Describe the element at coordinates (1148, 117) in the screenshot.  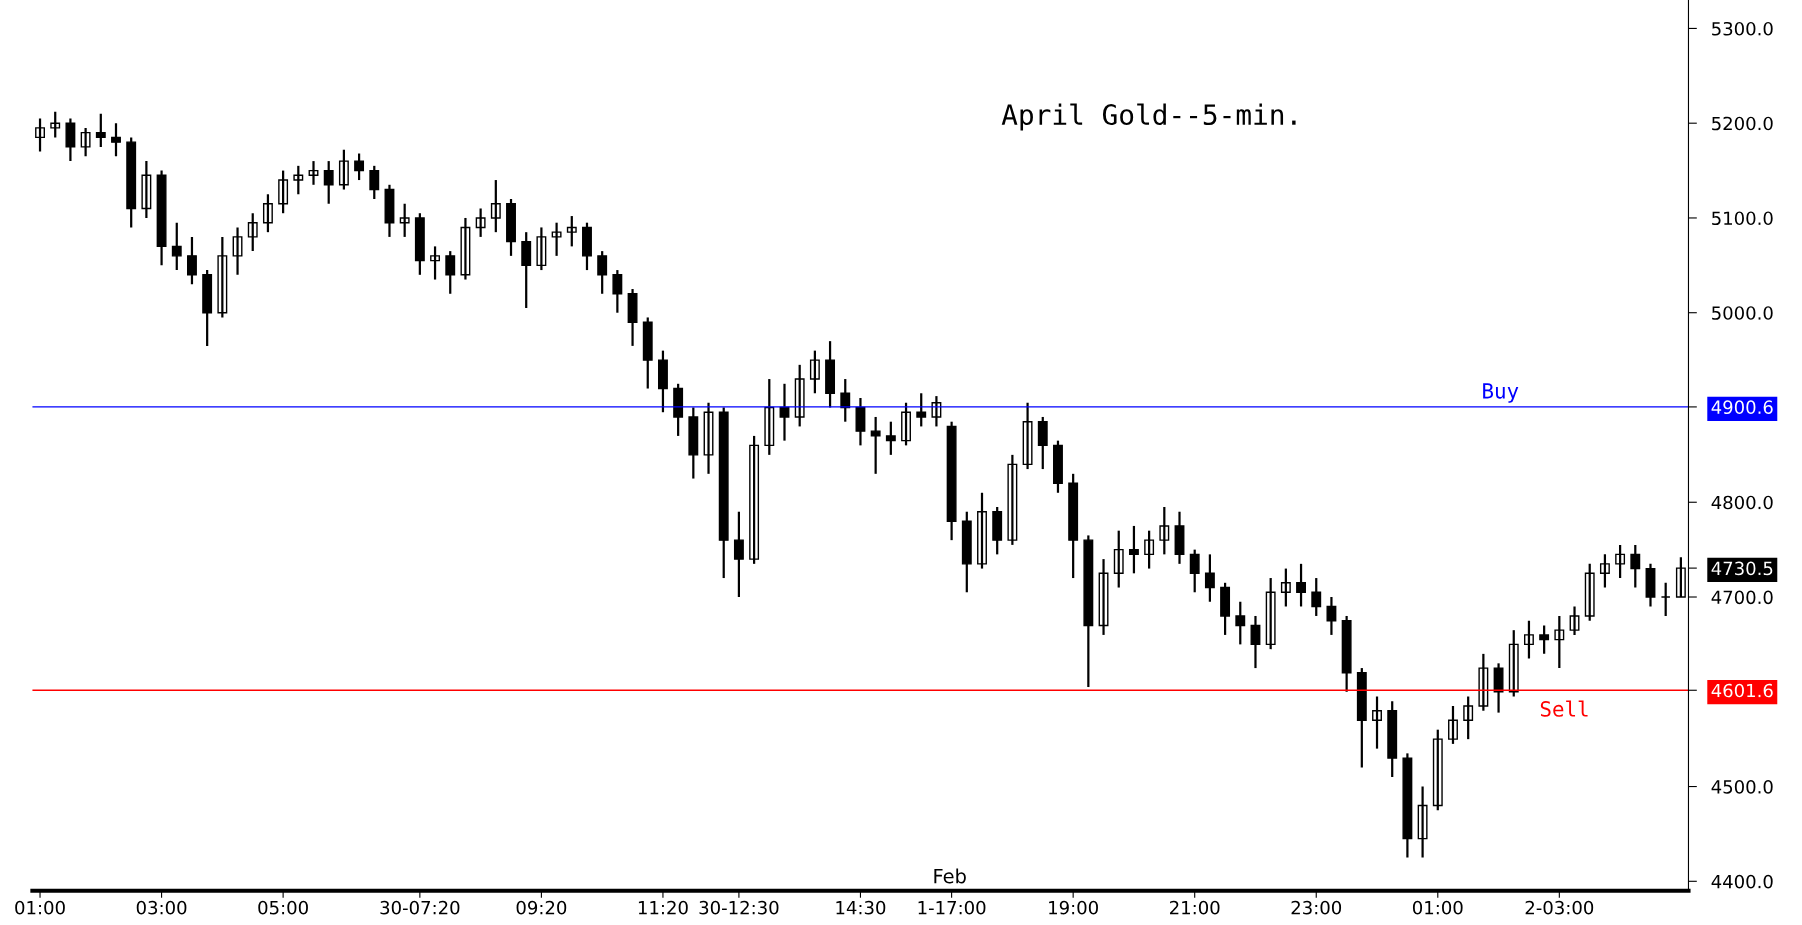
I see `text: April Gold--5-min.` at that location.